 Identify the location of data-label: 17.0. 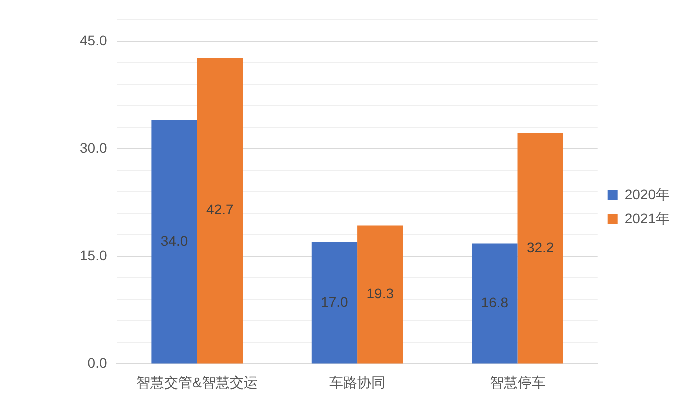
(335, 302).